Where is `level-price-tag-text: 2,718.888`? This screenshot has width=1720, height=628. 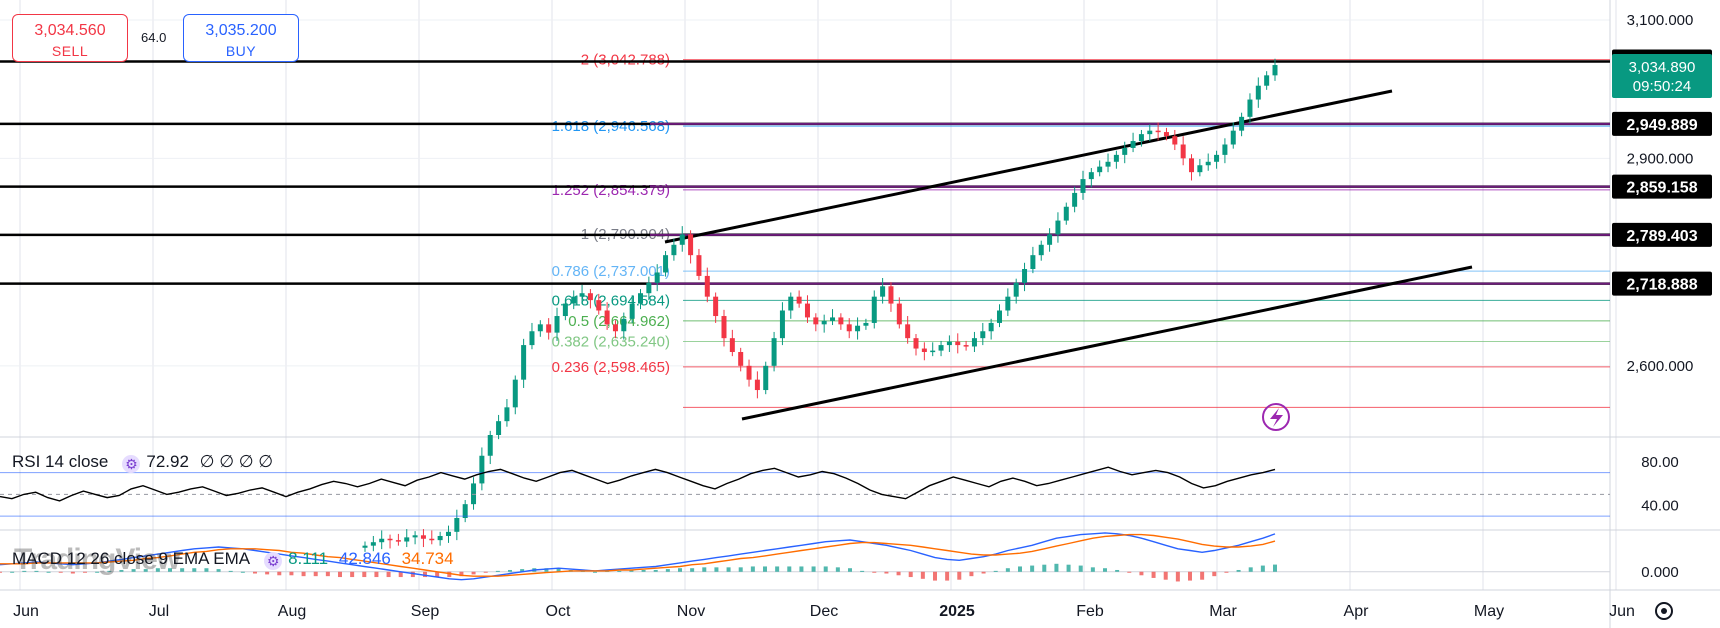
level-price-tag-text: 2,718.888 is located at coordinates (1661, 285).